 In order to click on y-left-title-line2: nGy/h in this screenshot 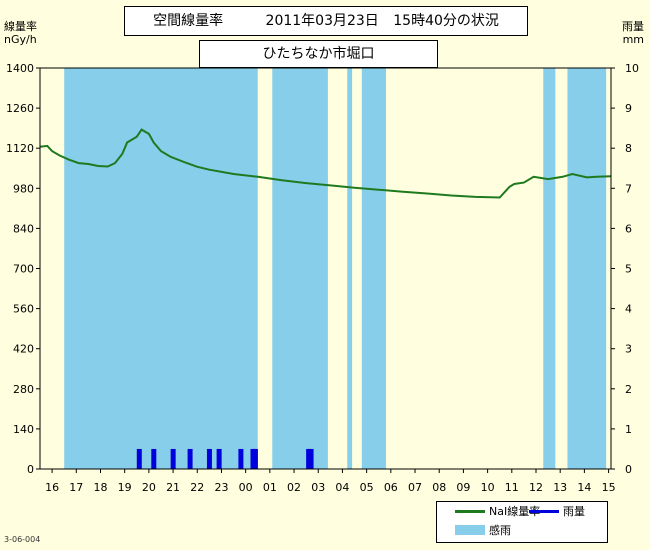, I will do `click(20, 39)`.